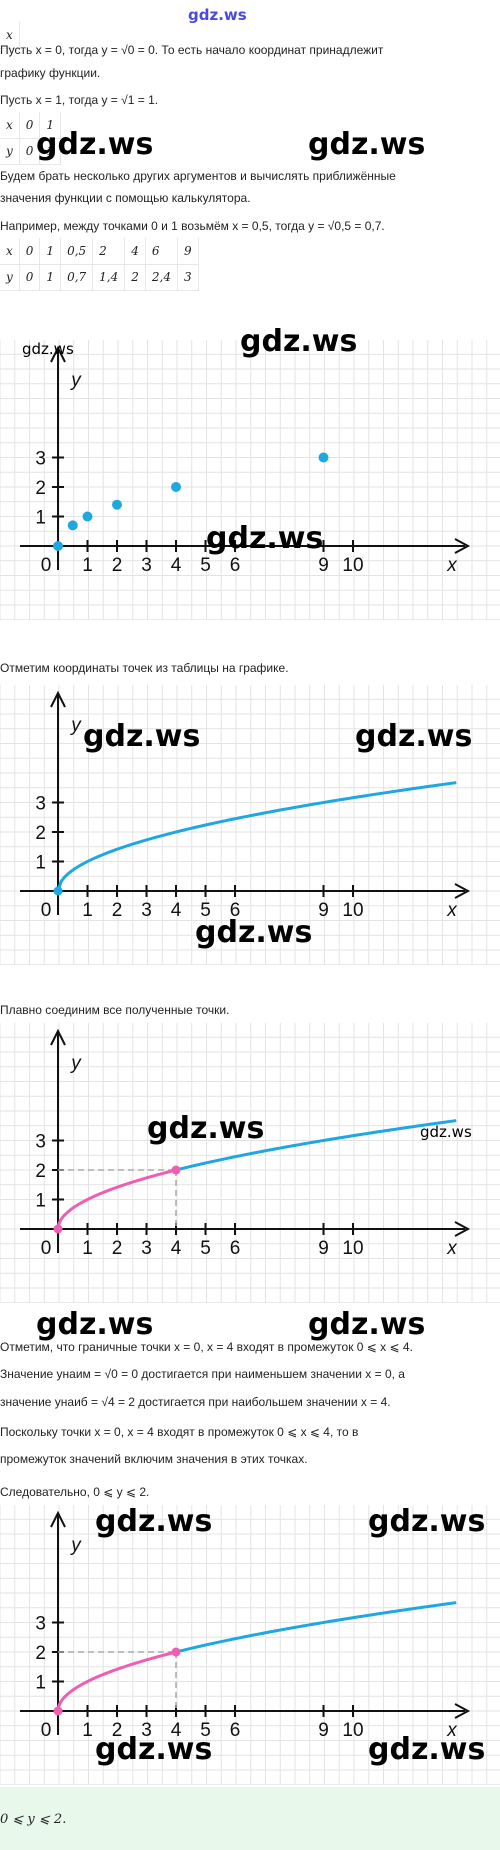  I want to click on table-cell: 1,4, so click(109, 277).